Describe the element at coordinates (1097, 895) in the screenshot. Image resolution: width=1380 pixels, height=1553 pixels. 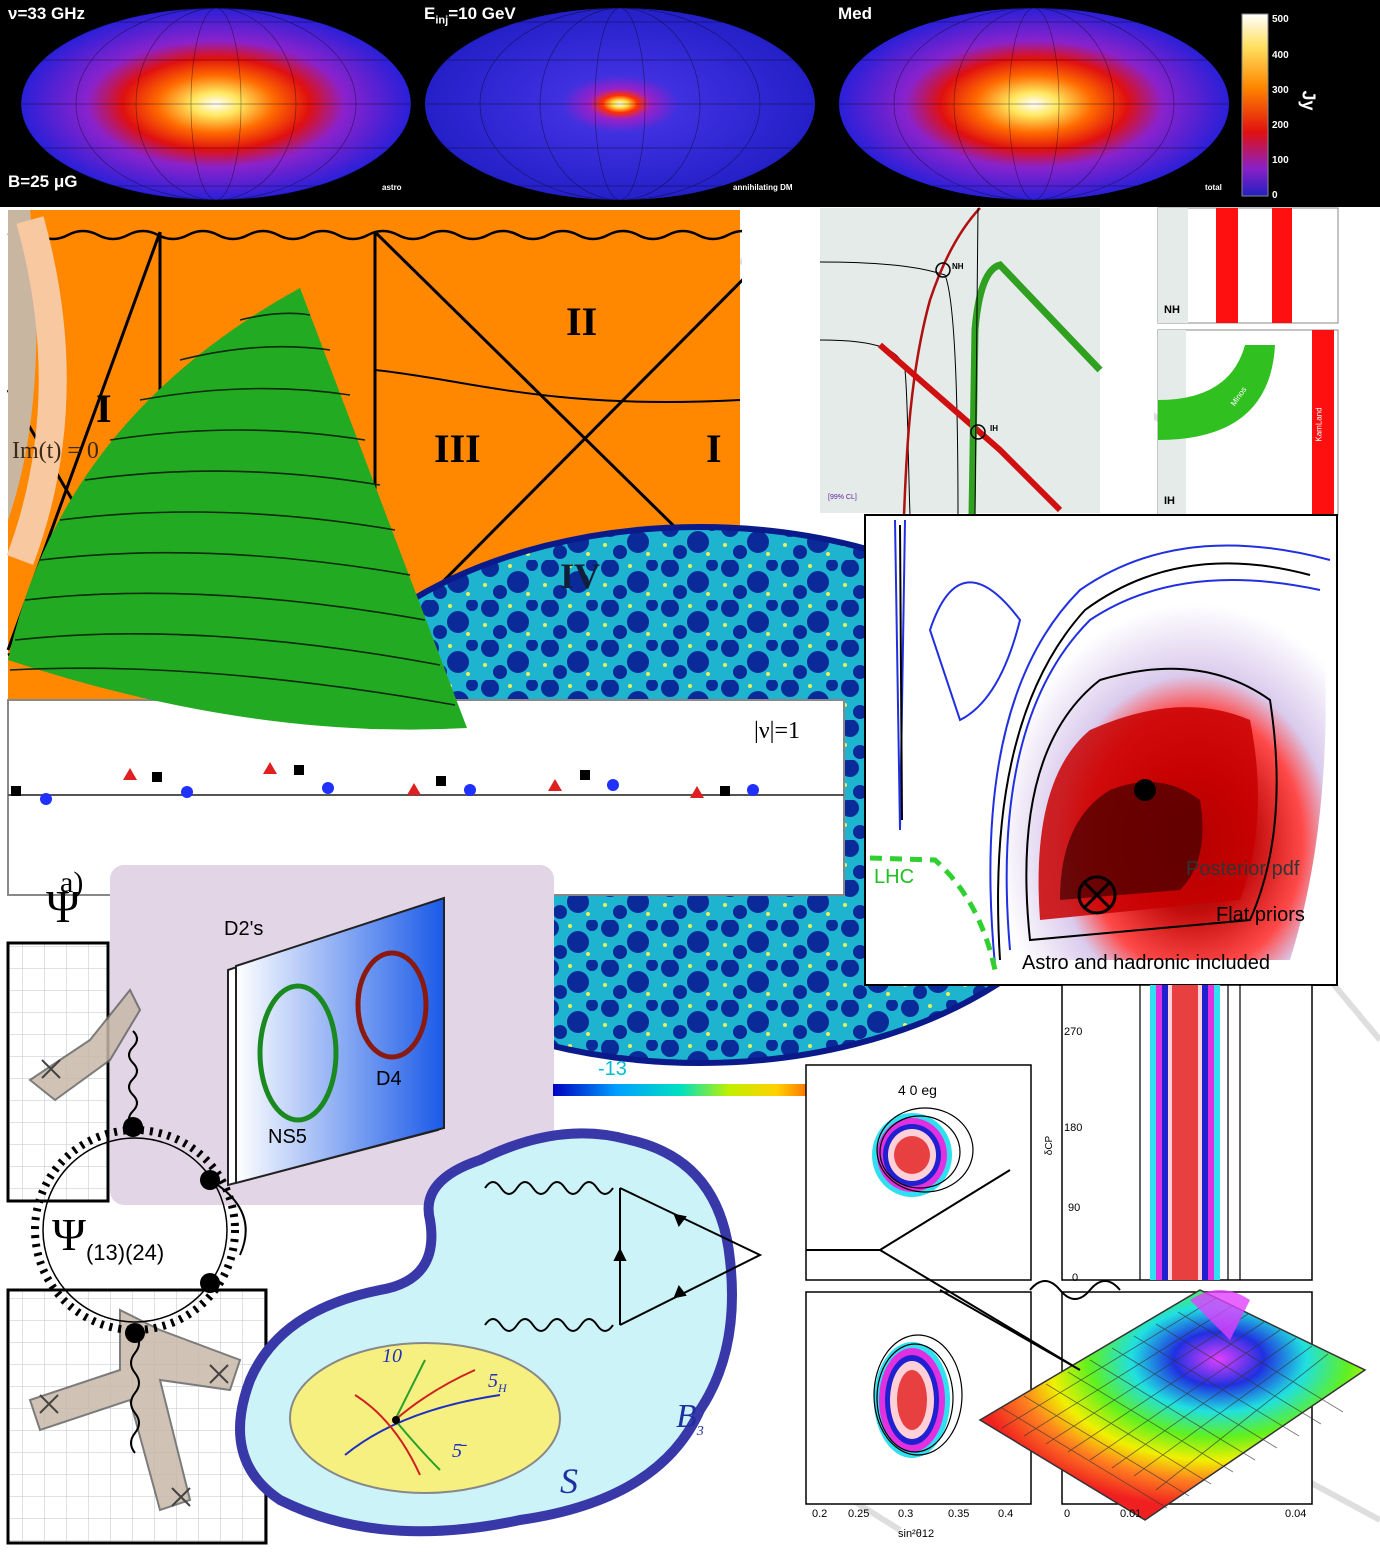
I see `posterior-otimes-marker` at that location.